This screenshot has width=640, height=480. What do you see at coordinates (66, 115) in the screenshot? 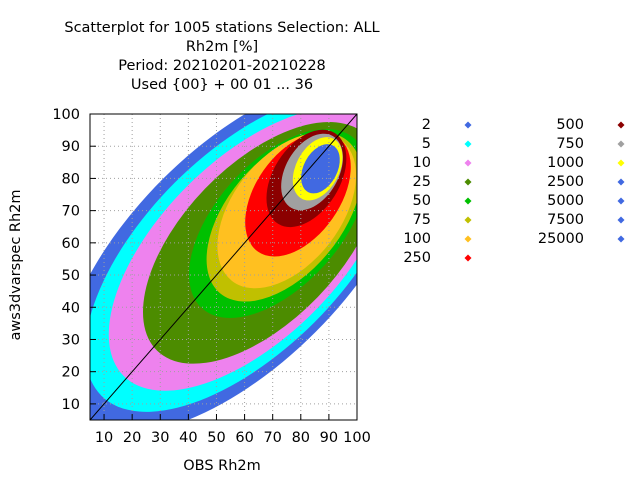
I see `y-tick-label: 100` at bounding box center [66, 115].